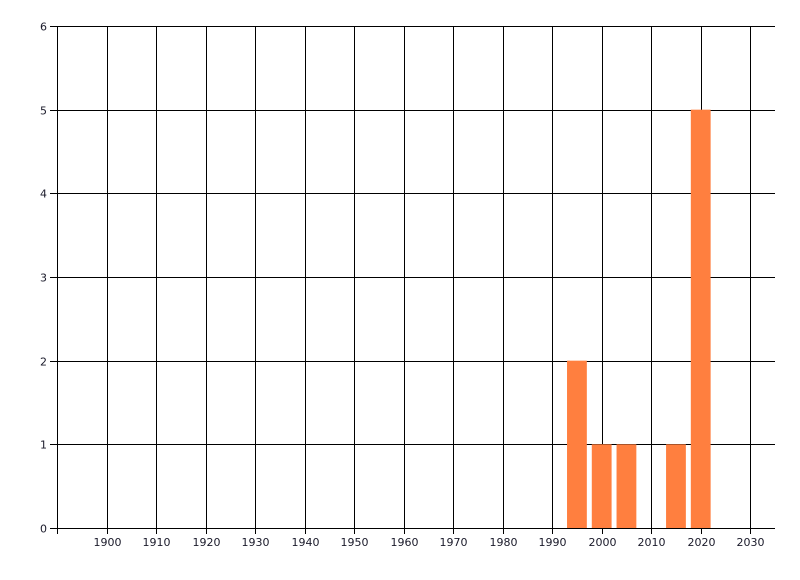 The width and height of the screenshot is (800, 580). What do you see at coordinates (751, 542) in the screenshot?
I see `x-tick-label: 2030` at bounding box center [751, 542].